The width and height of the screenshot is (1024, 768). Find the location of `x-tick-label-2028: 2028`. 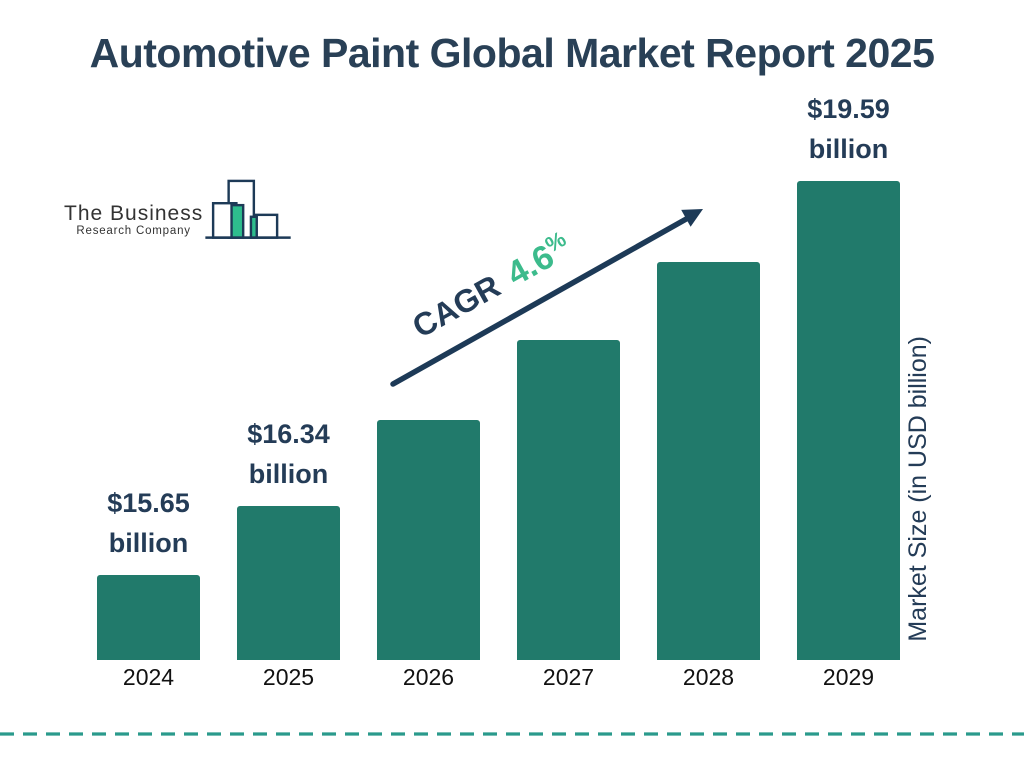

x-tick-label-2028: 2028 is located at coordinates (708, 677).